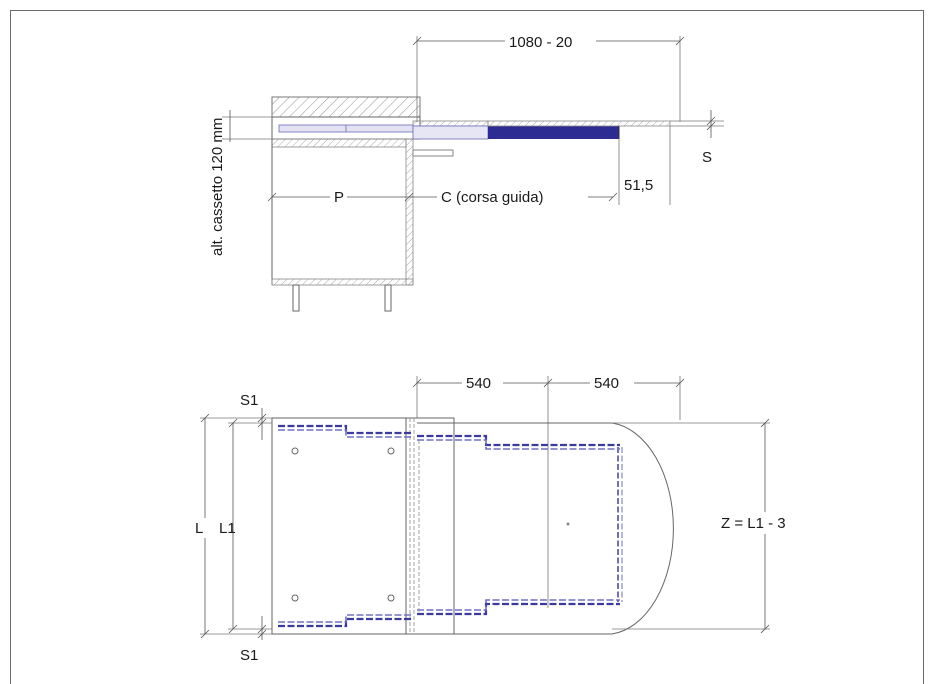 The height and width of the screenshot is (684, 936). What do you see at coordinates (568, 524) in the screenshot?
I see `center-mark` at bounding box center [568, 524].